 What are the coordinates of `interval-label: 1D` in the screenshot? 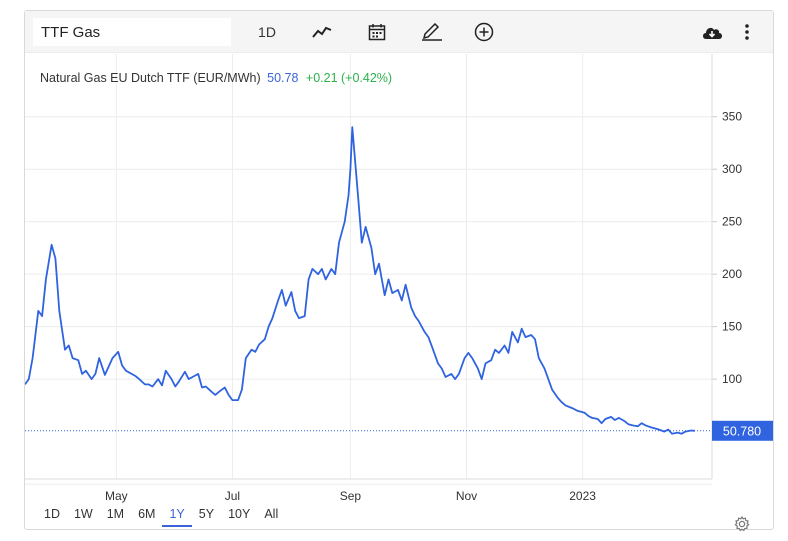 It's located at (267, 32).